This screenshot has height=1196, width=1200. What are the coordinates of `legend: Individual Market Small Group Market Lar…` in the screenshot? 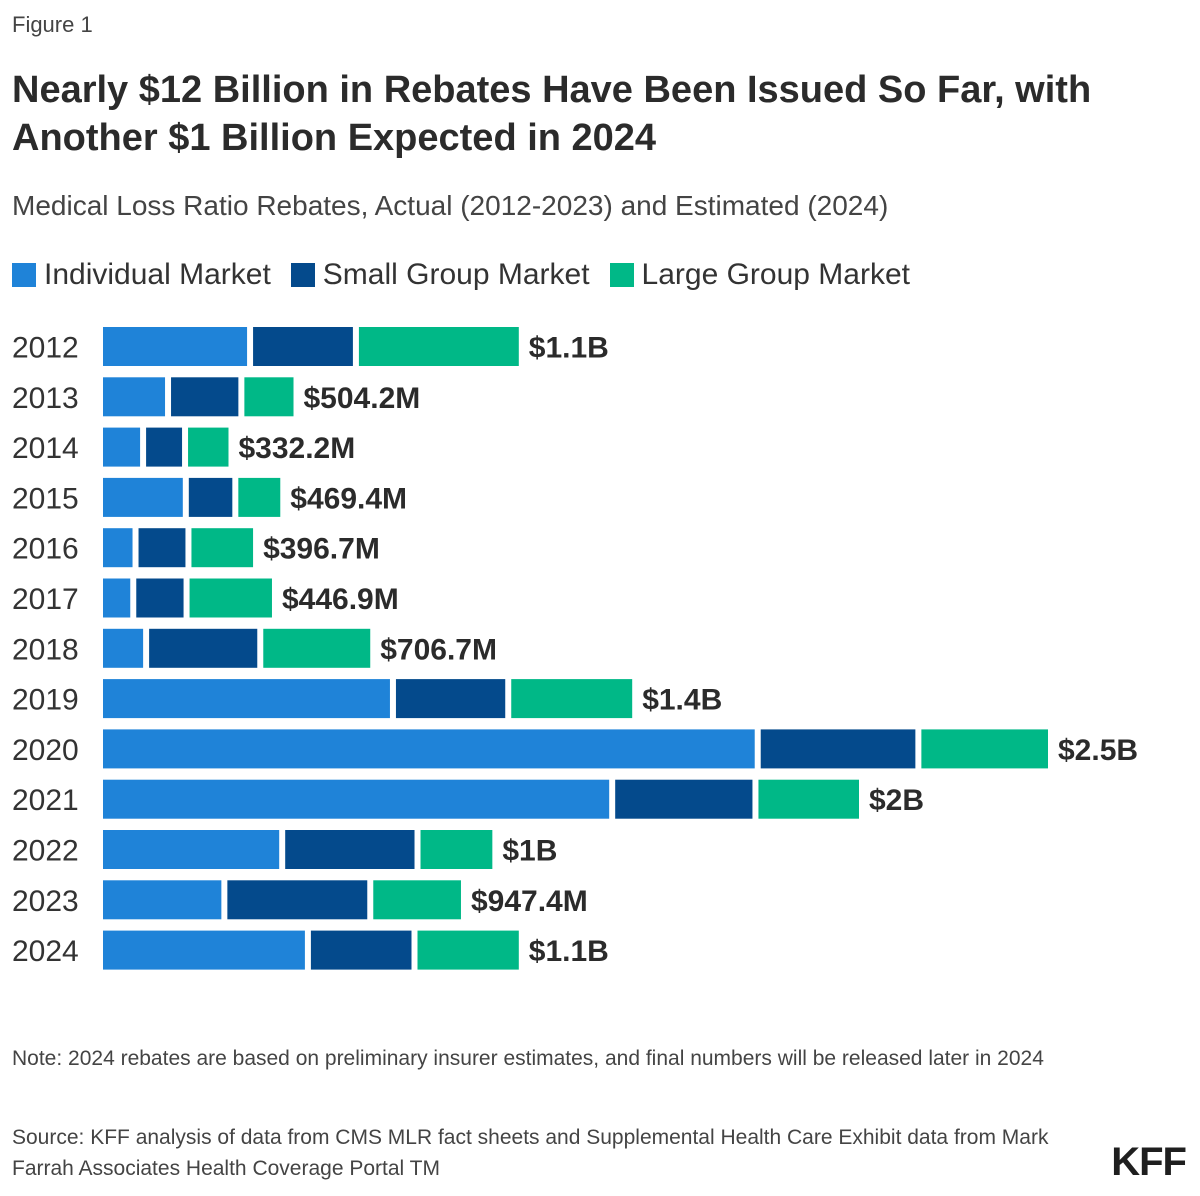 It's located at (471, 275).